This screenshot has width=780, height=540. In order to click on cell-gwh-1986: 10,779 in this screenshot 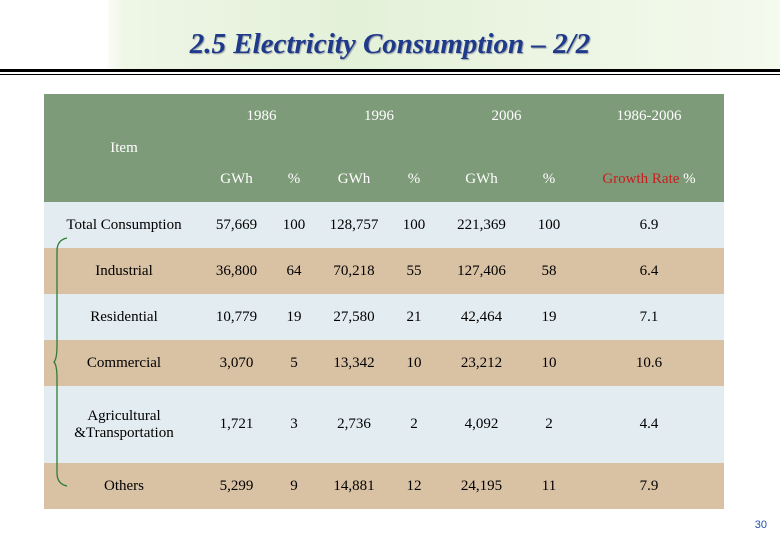, I will do `click(236, 317)`.